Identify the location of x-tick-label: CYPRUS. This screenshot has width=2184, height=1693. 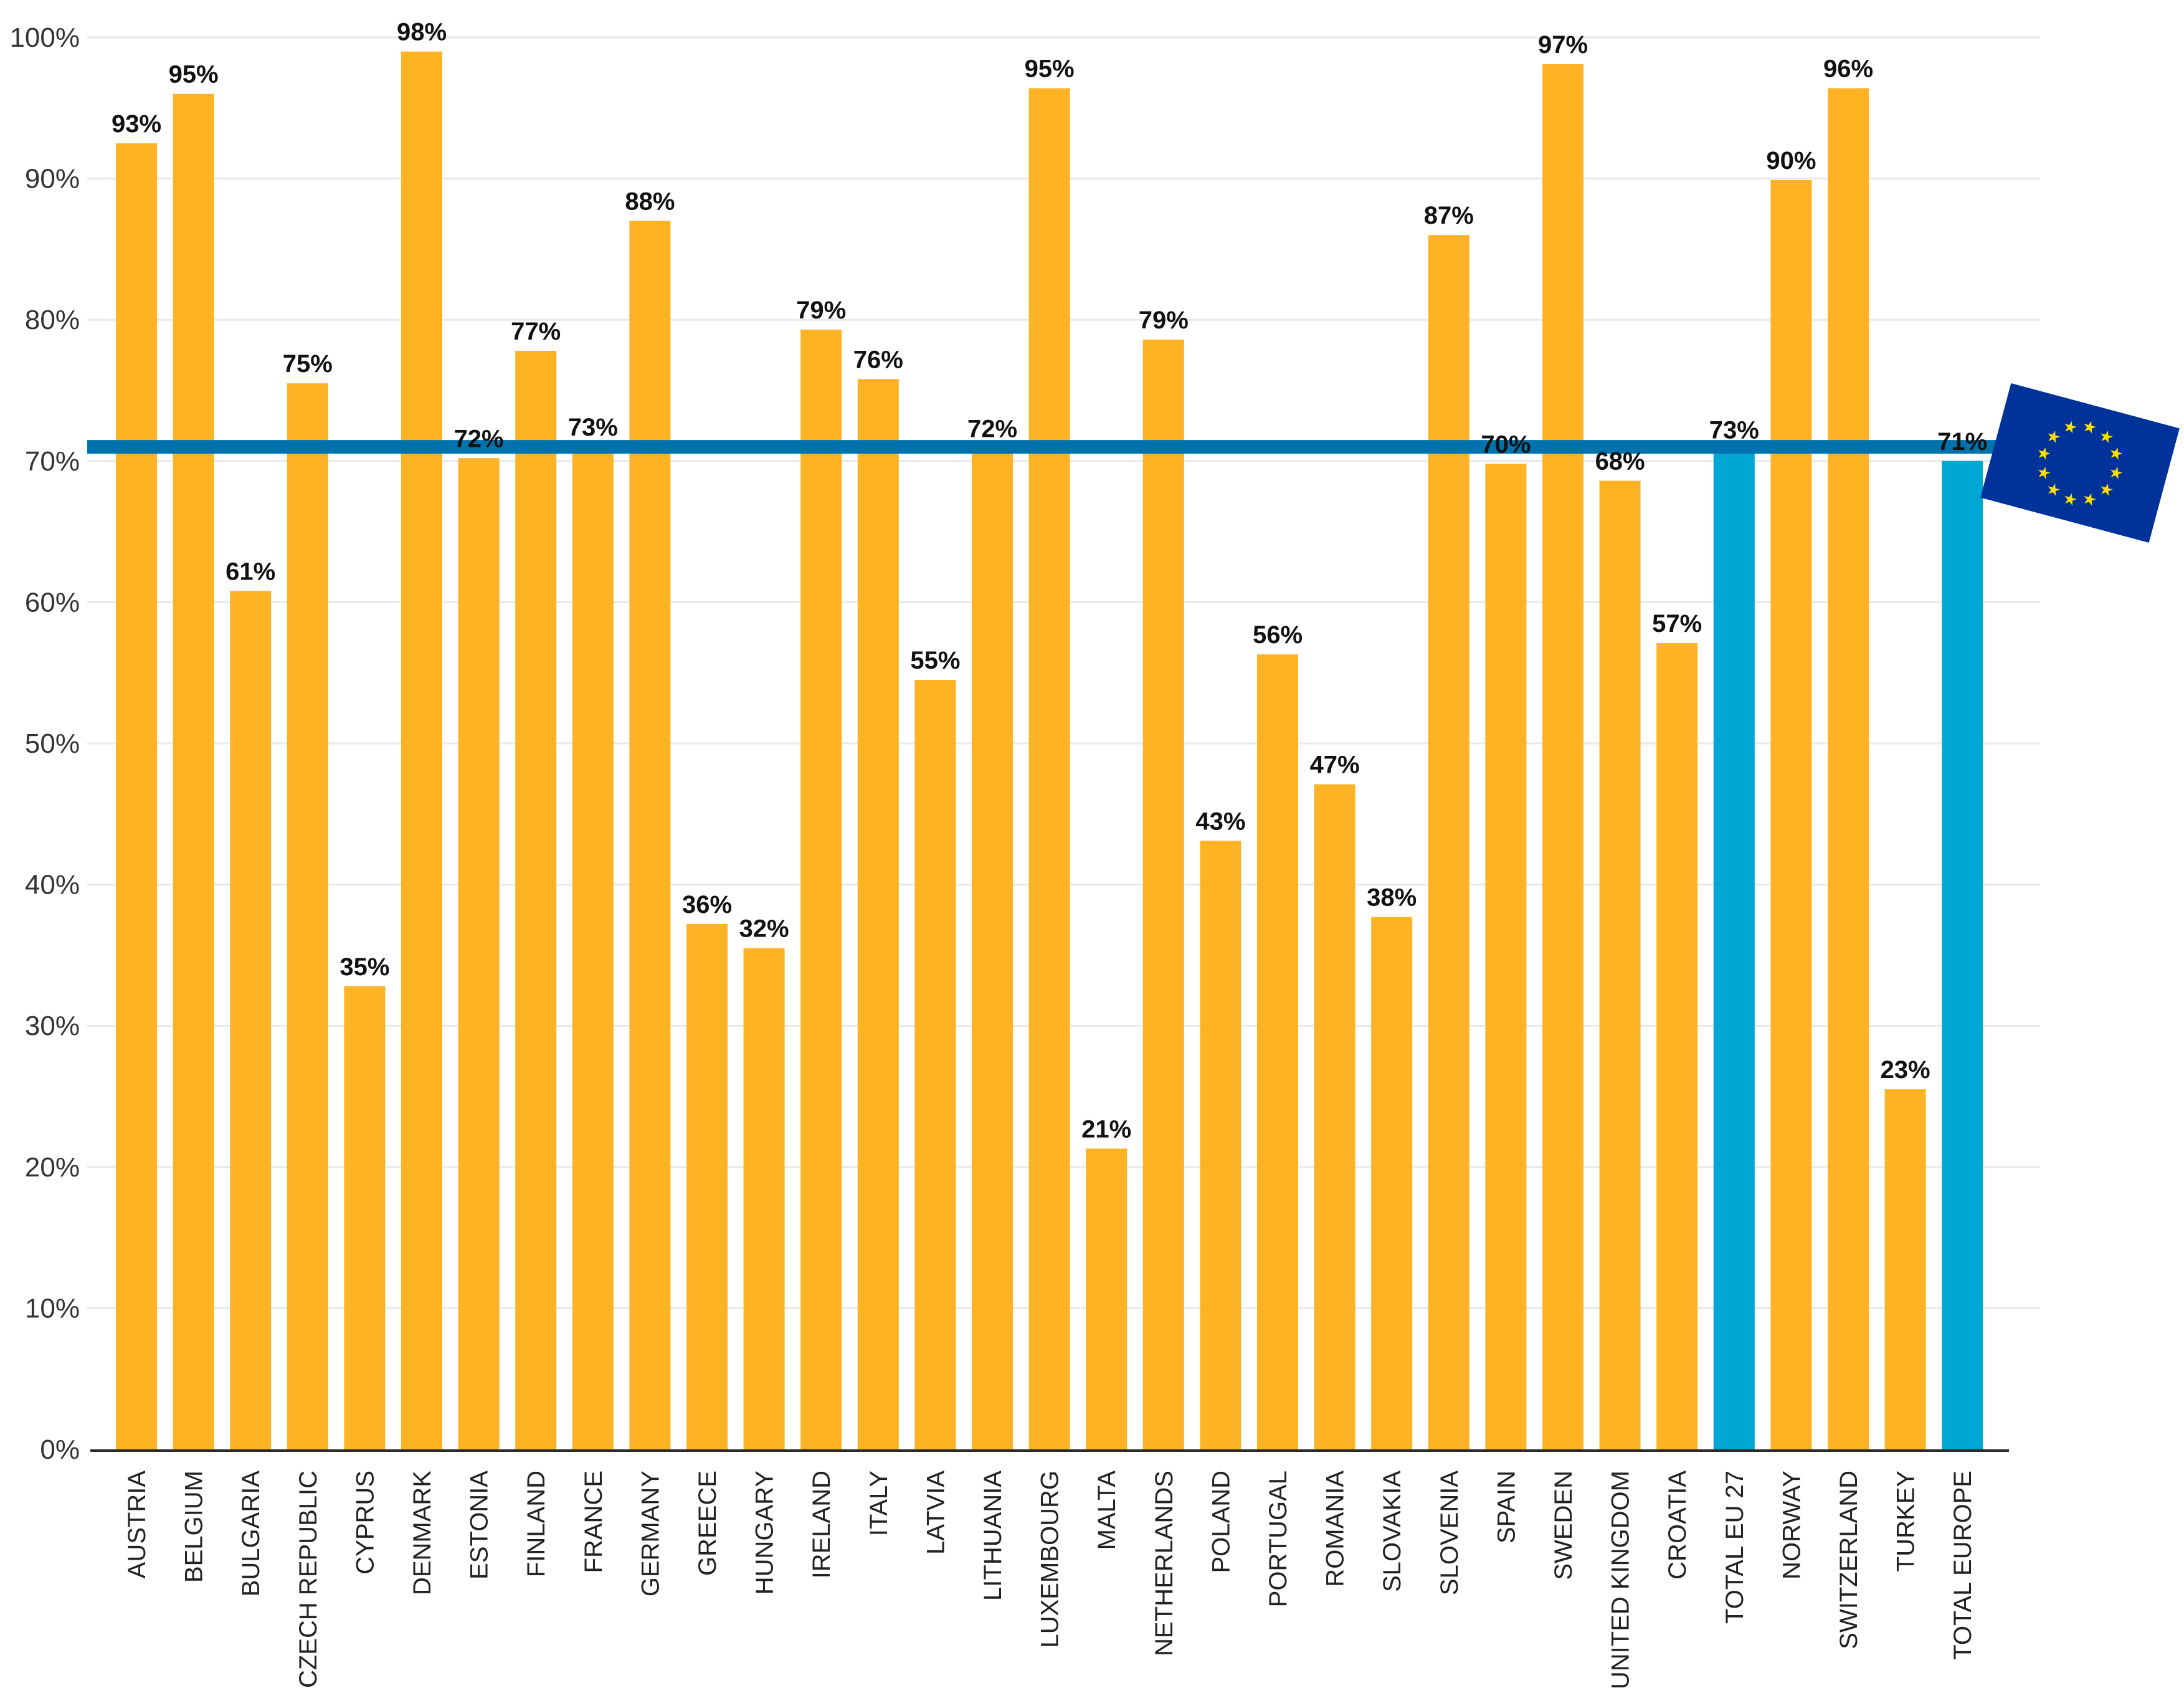
(365, 1523).